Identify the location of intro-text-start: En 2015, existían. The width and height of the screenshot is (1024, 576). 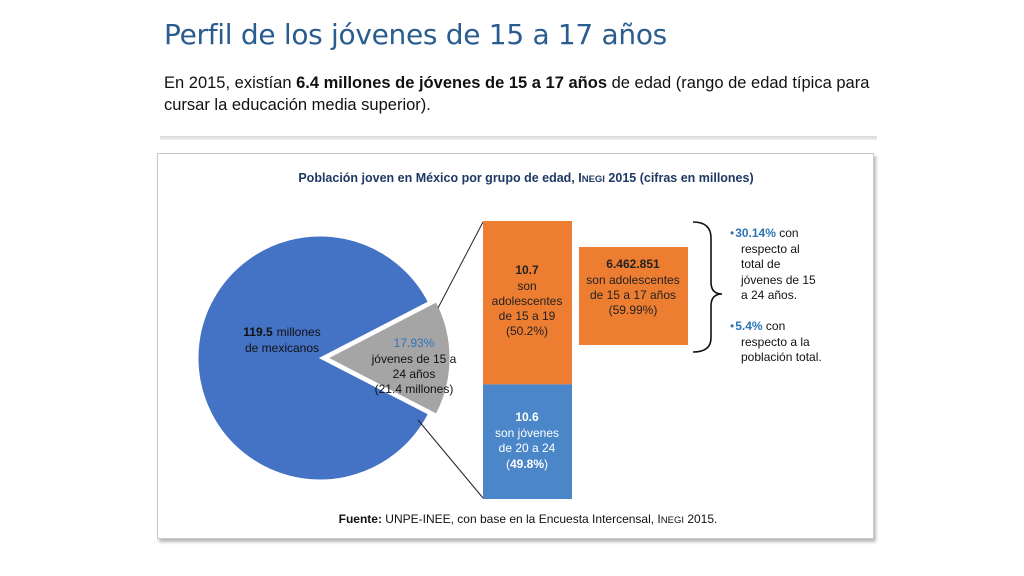
(230, 83).